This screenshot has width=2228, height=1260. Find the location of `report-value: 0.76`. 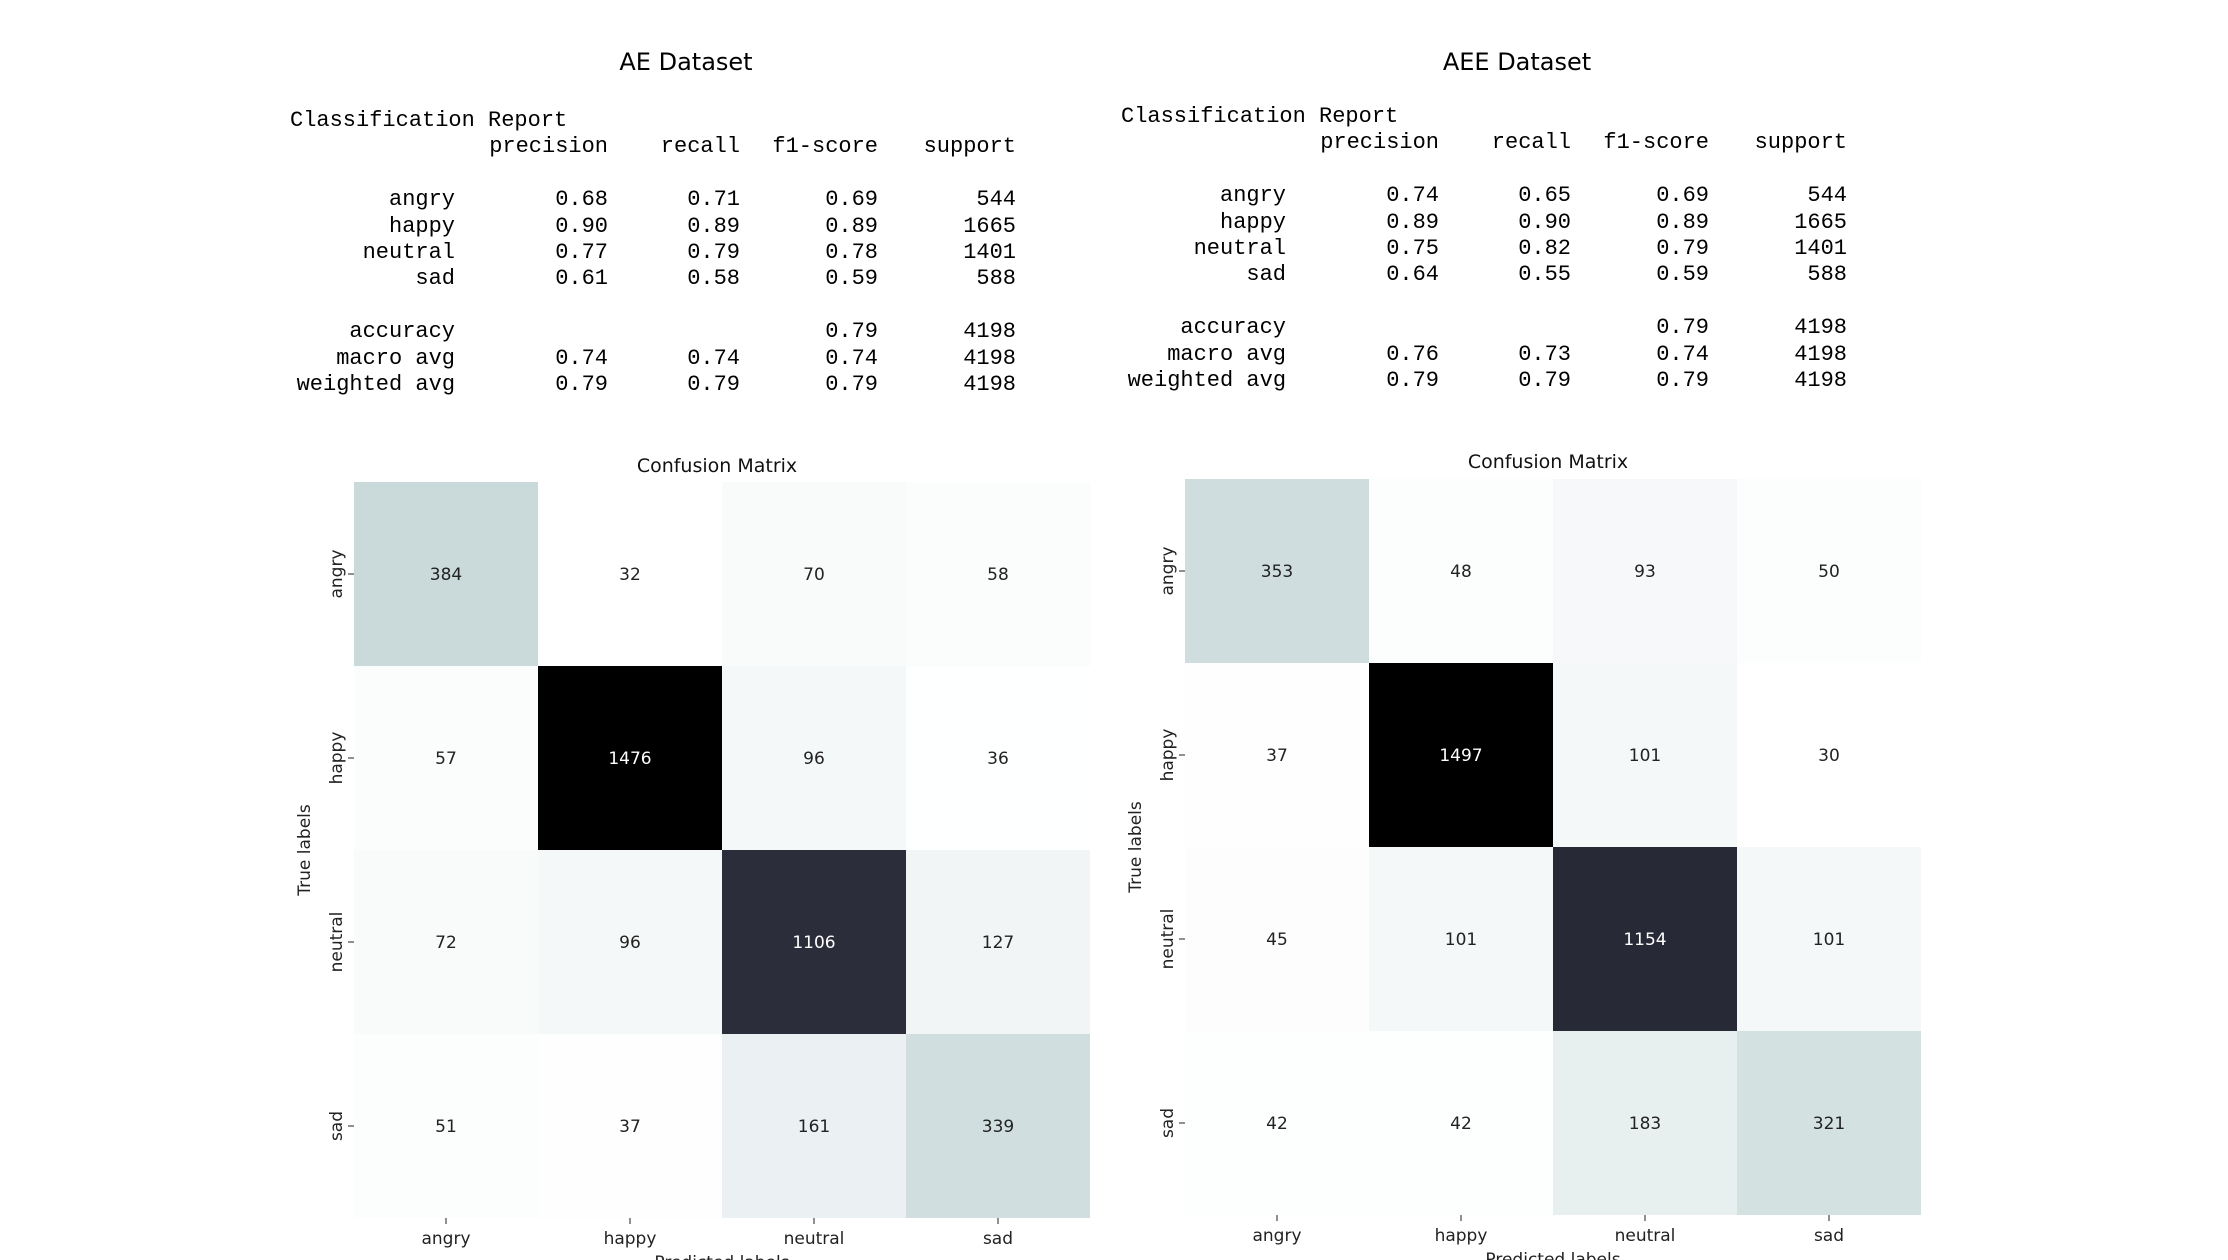

report-value: 0.76 is located at coordinates (1412, 354).